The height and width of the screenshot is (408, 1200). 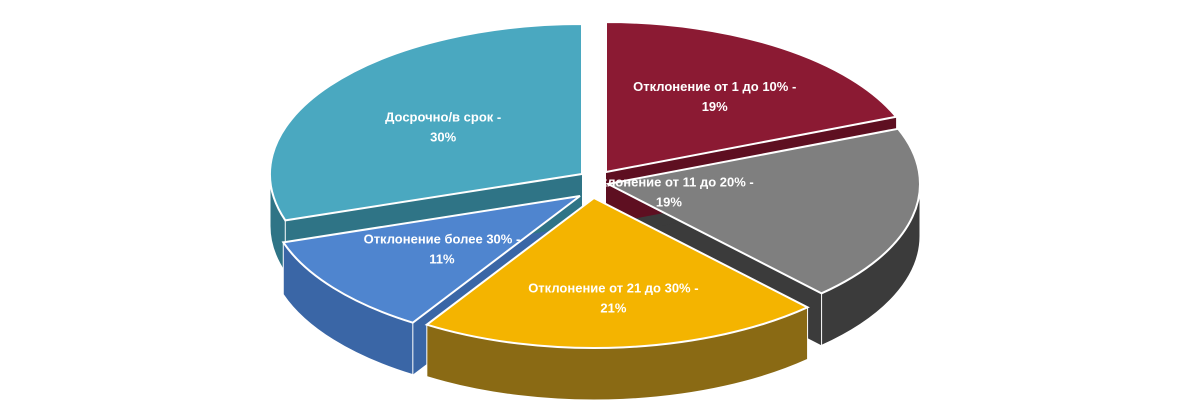 What do you see at coordinates (669, 182) in the screenshot?
I see `data-label-name-1: Отклонение от 11 до 20% -` at bounding box center [669, 182].